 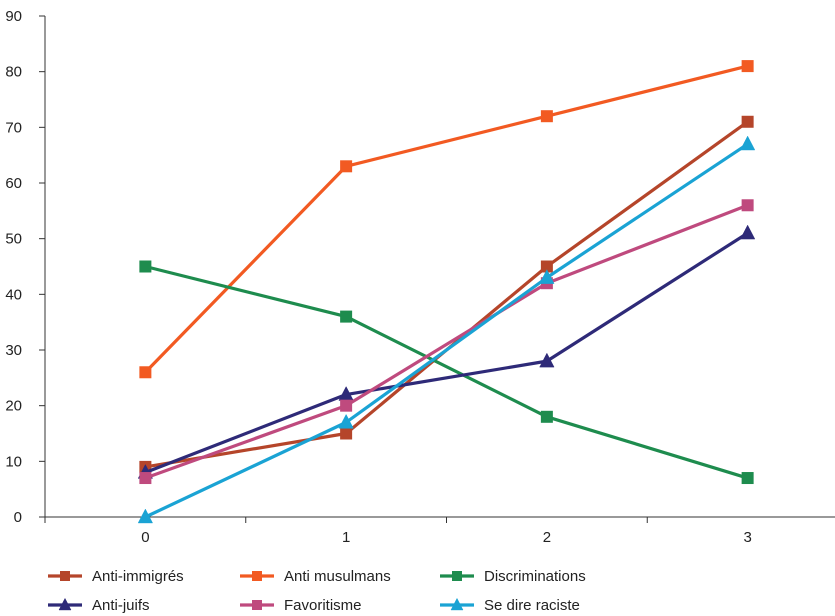 What do you see at coordinates (13, 127) in the screenshot?
I see `y-tick-label: 70` at bounding box center [13, 127].